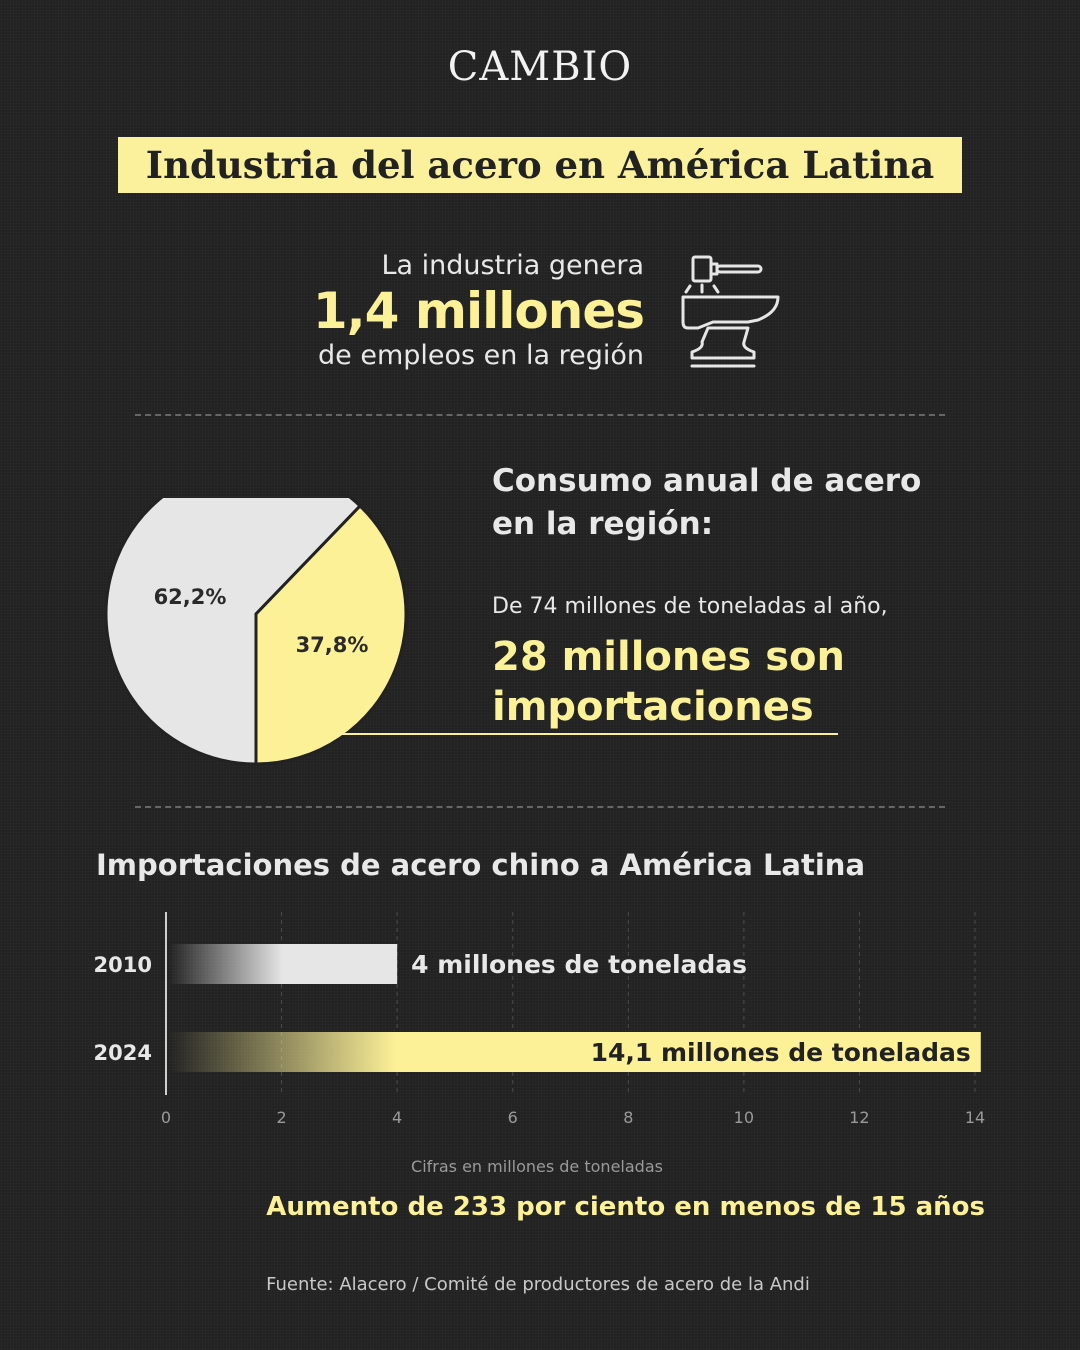  What do you see at coordinates (478, 311) in the screenshot?
I see `employment-highlight: 1,4 millones` at bounding box center [478, 311].